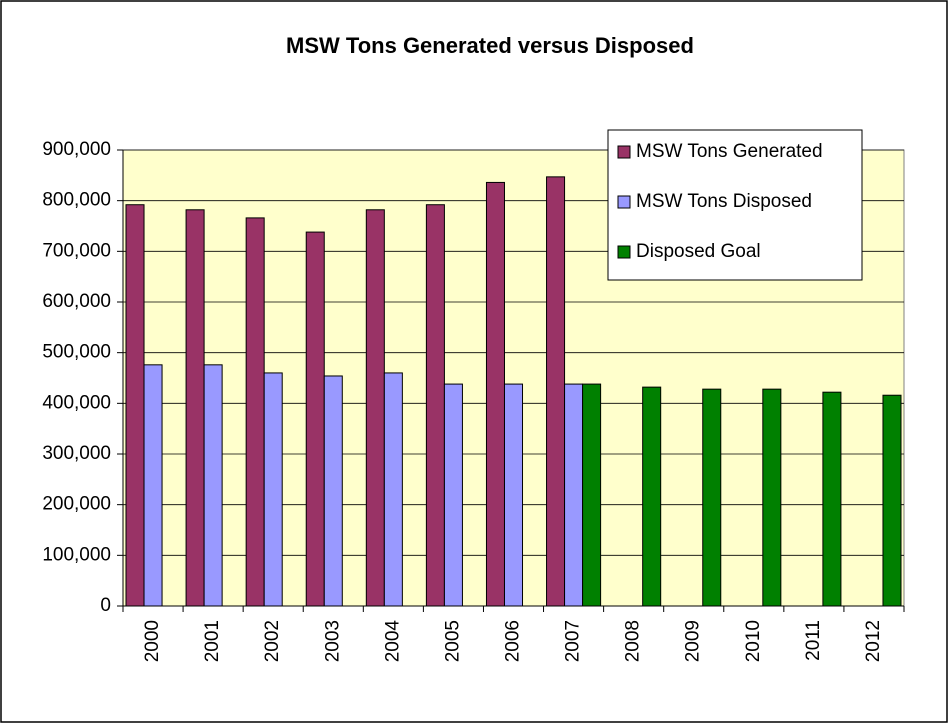  I want to click on legend-label: Disposed Goal, so click(698, 251).